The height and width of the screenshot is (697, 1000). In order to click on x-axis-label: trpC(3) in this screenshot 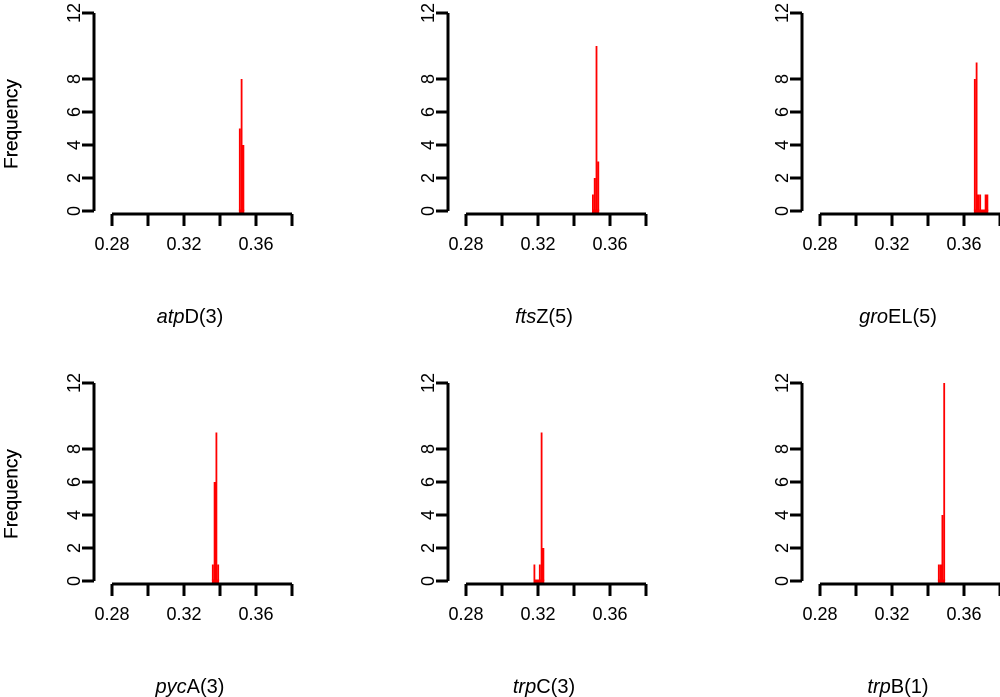, I will do `click(544, 686)`.